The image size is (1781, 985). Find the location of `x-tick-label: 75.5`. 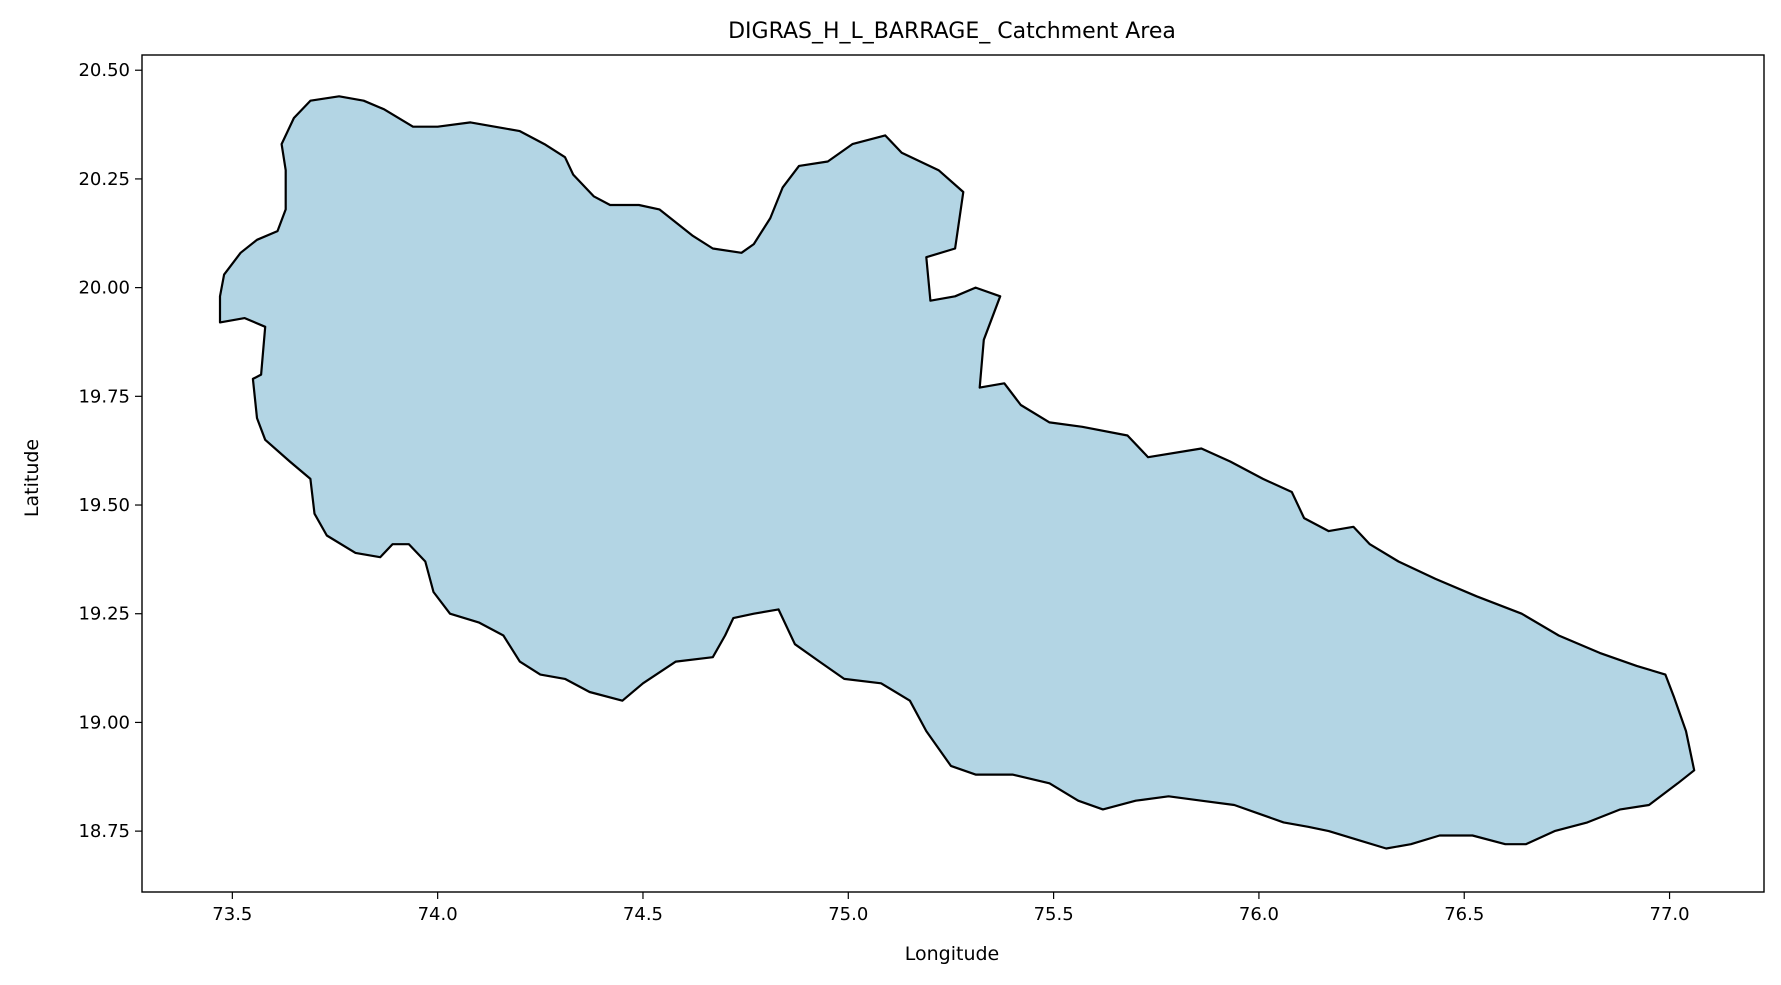

x-tick-label: 75.5 is located at coordinates (1054, 914).